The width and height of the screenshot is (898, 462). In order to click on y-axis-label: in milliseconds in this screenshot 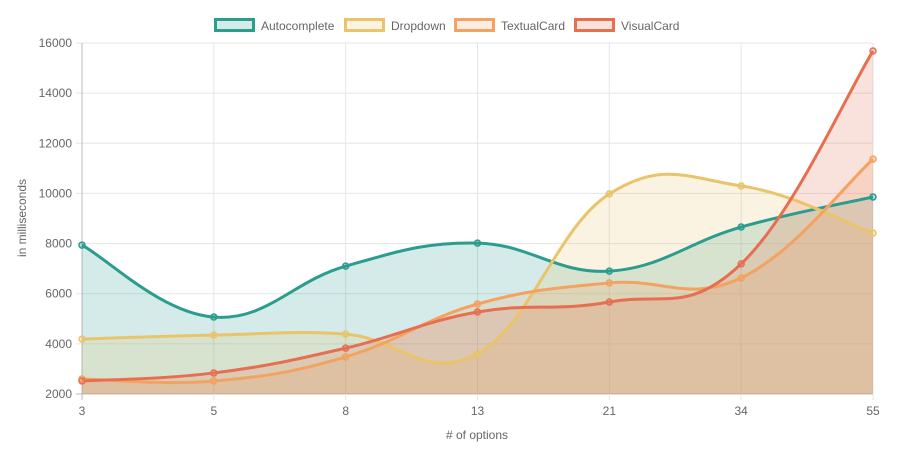, I will do `click(22, 218)`.